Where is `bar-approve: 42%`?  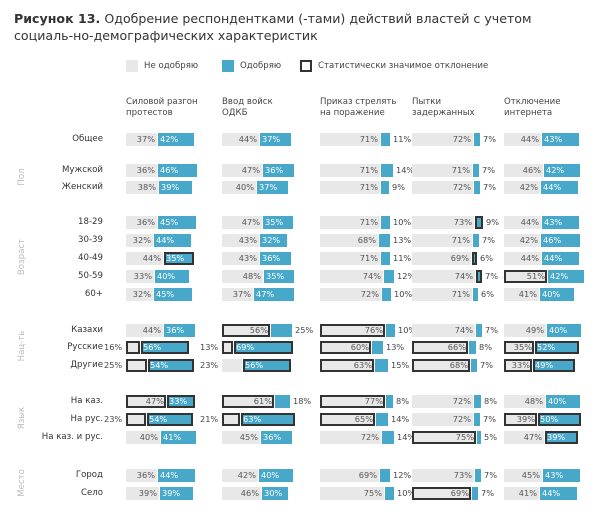 bar-approve: 42% is located at coordinates (562, 170).